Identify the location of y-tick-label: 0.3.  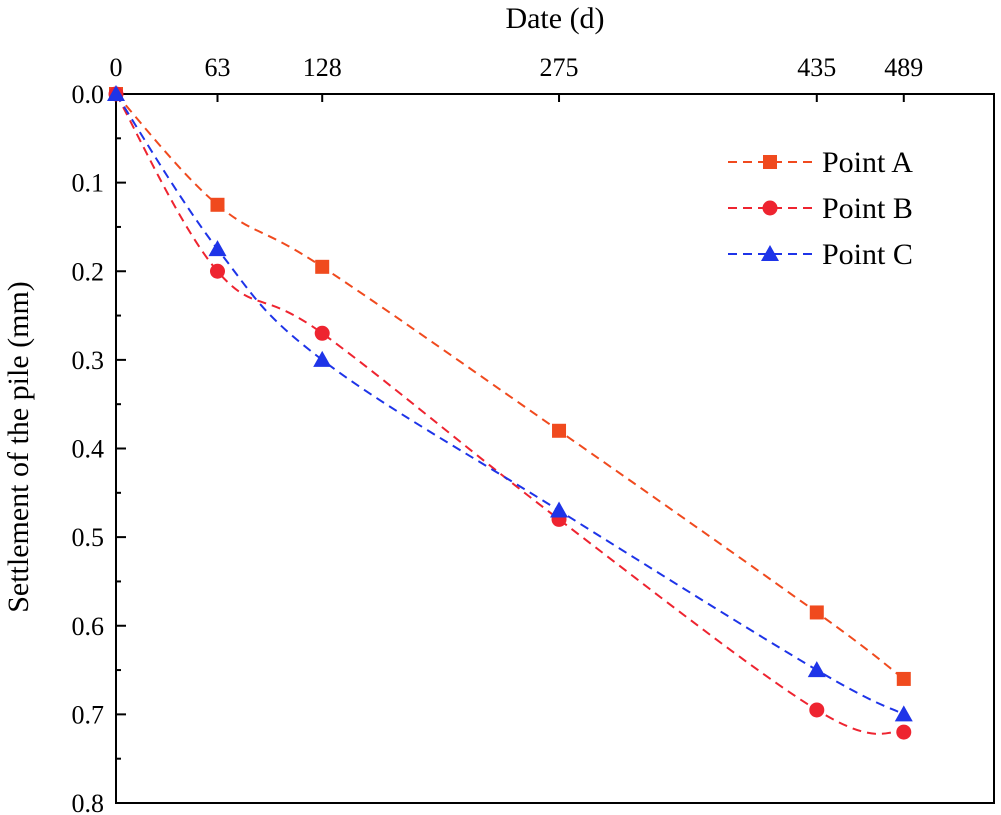
(88, 360).